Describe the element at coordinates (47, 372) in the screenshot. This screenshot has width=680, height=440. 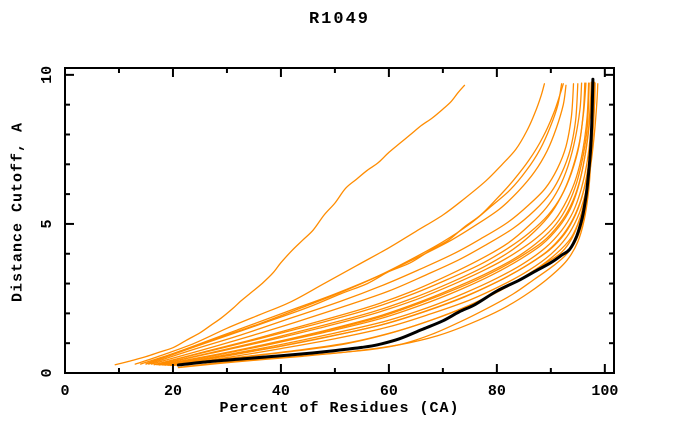
I see `y-tick-label: 0` at that location.